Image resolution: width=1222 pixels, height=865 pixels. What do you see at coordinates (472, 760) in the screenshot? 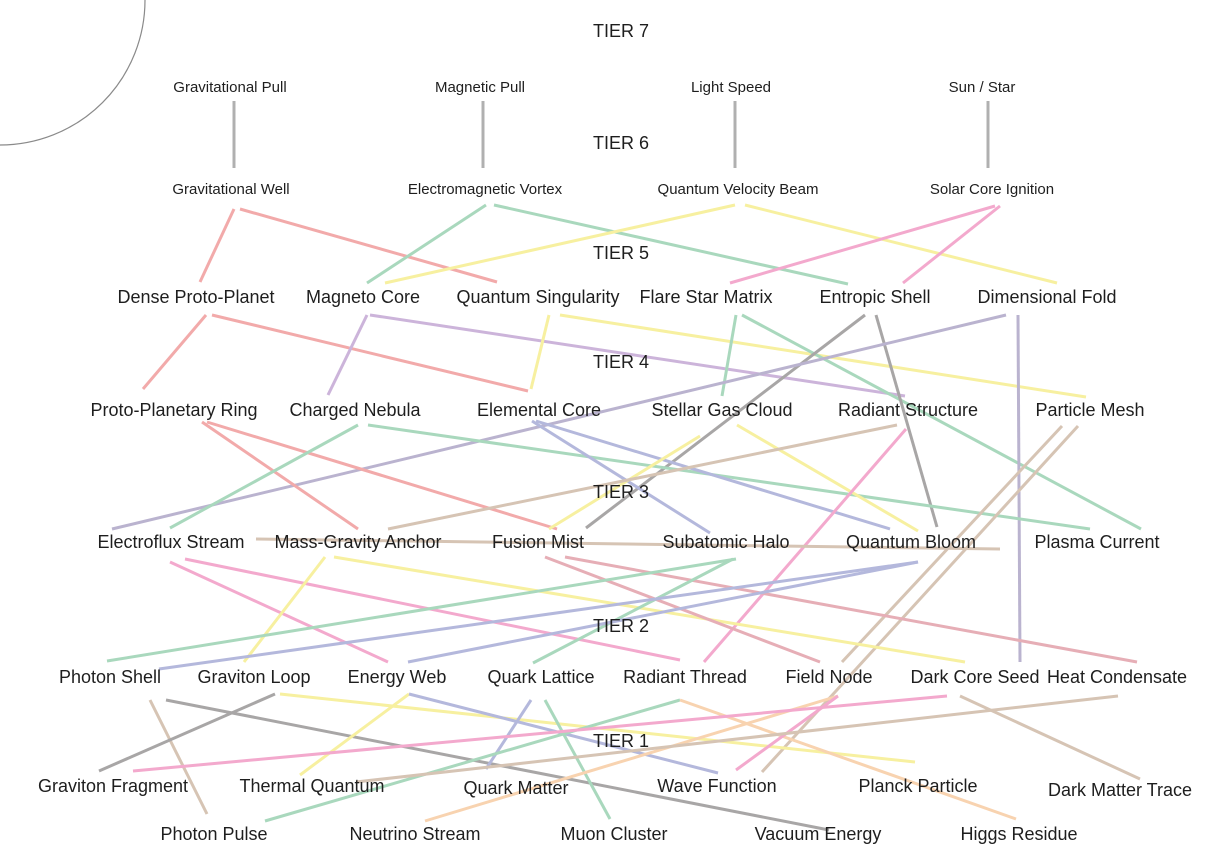
I see `edge-quark-lattice-to-muon` at bounding box center [472, 760].